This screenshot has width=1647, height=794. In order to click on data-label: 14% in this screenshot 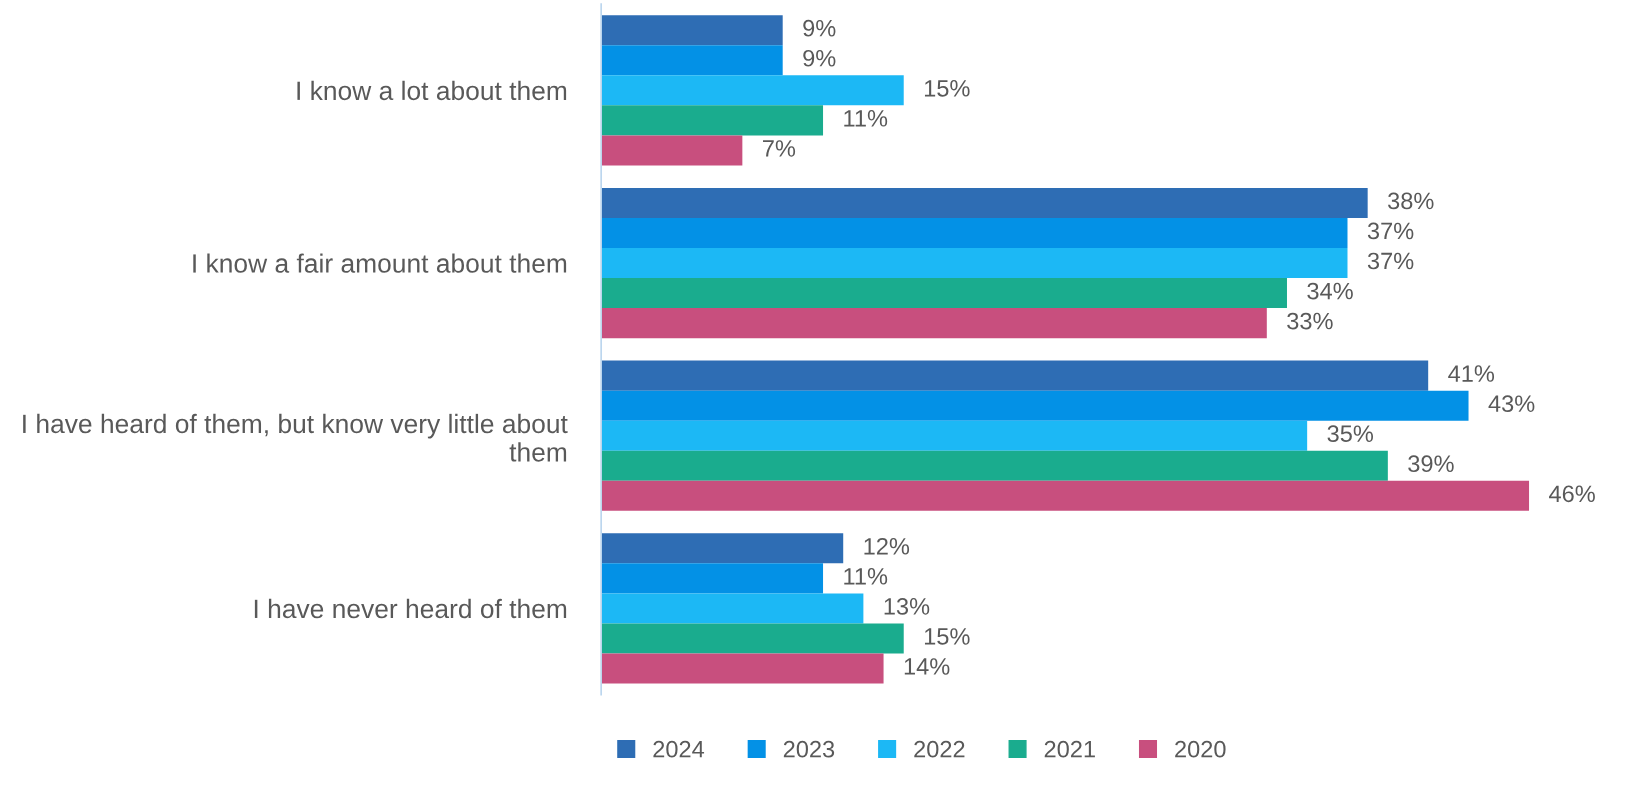, I will do `click(927, 666)`.